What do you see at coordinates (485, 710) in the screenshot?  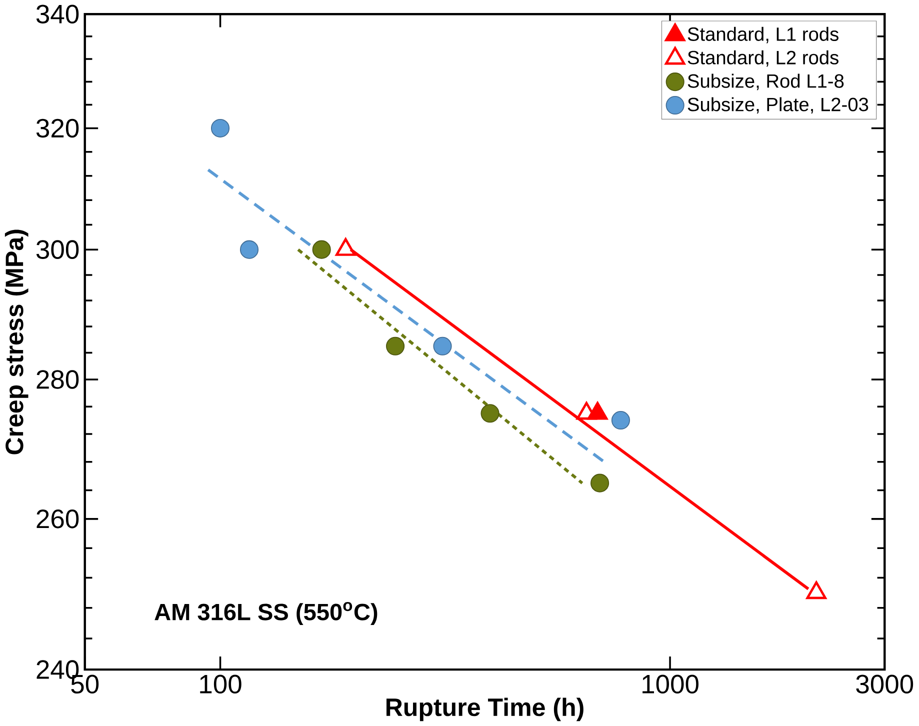 I see `x-axis-title: Rupture Time (h)` at bounding box center [485, 710].